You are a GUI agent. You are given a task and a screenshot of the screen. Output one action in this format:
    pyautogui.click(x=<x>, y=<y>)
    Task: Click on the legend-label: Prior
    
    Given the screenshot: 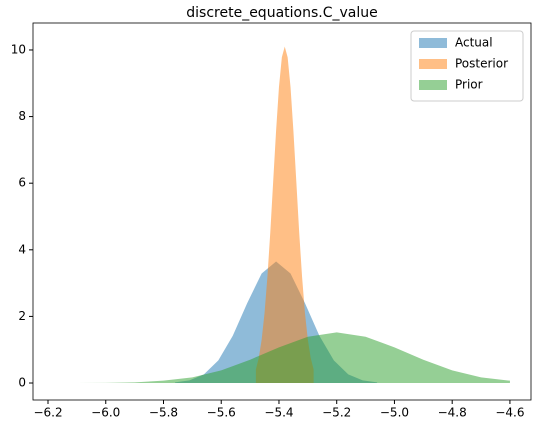 What is the action you would take?
    pyautogui.click(x=469, y=85)
    